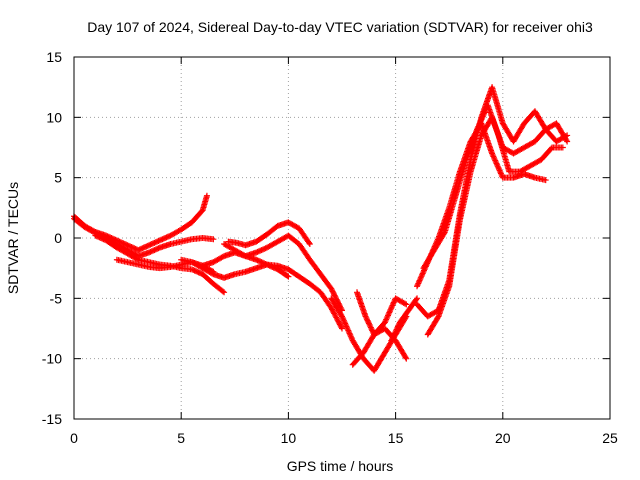 This screenshot has height=480, width=640. I want to click on y-axis-label: SDTVAR / TECUs, so click(13, 238).